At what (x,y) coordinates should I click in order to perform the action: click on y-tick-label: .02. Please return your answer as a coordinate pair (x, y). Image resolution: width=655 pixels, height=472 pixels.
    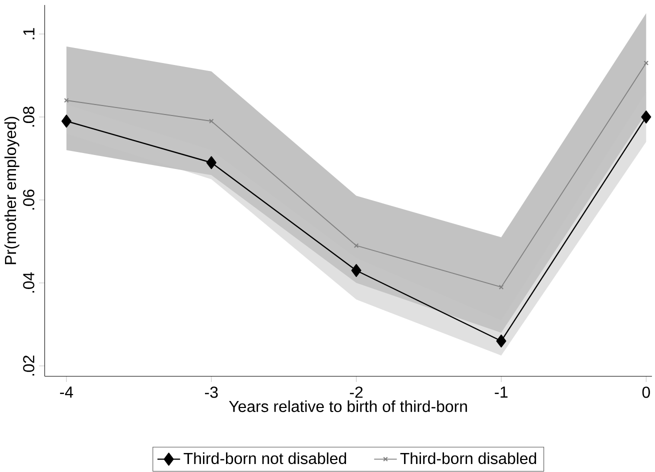
    Looking at the image, I should click on (28, 366).